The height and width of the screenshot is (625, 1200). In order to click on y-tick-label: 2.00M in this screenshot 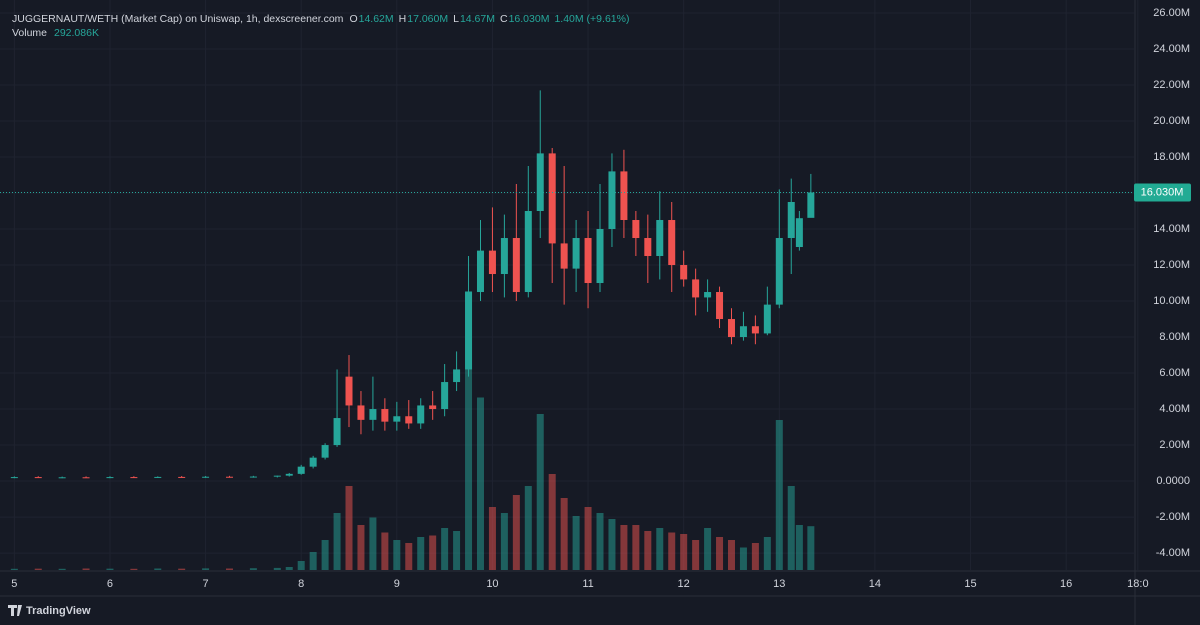, I will do `click(1174, 445)`.